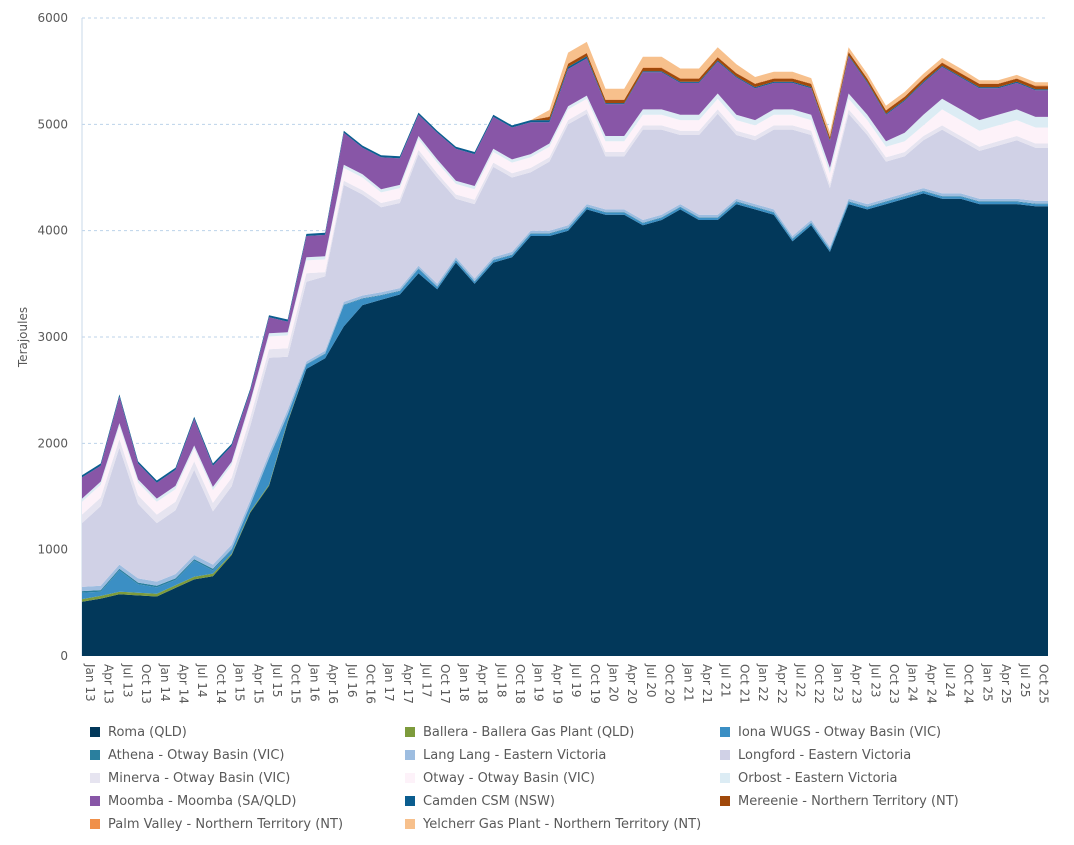 This screenshot has width=1074, height=845. I want to click on x-tick-label: Oct 15, so click(296, 684).